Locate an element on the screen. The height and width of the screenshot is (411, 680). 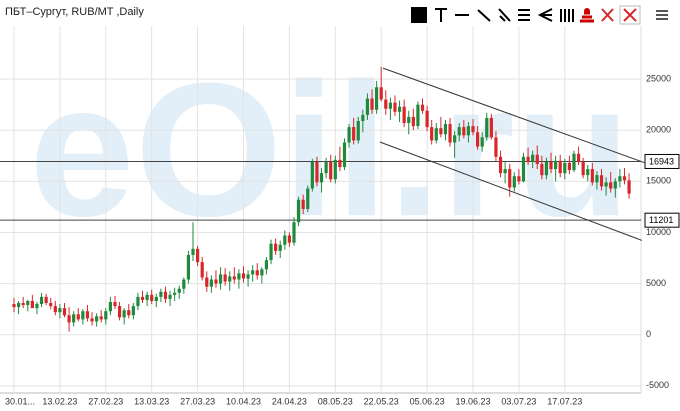
x-tick-label: 13.03.23 is located at coordinates (151, 401).